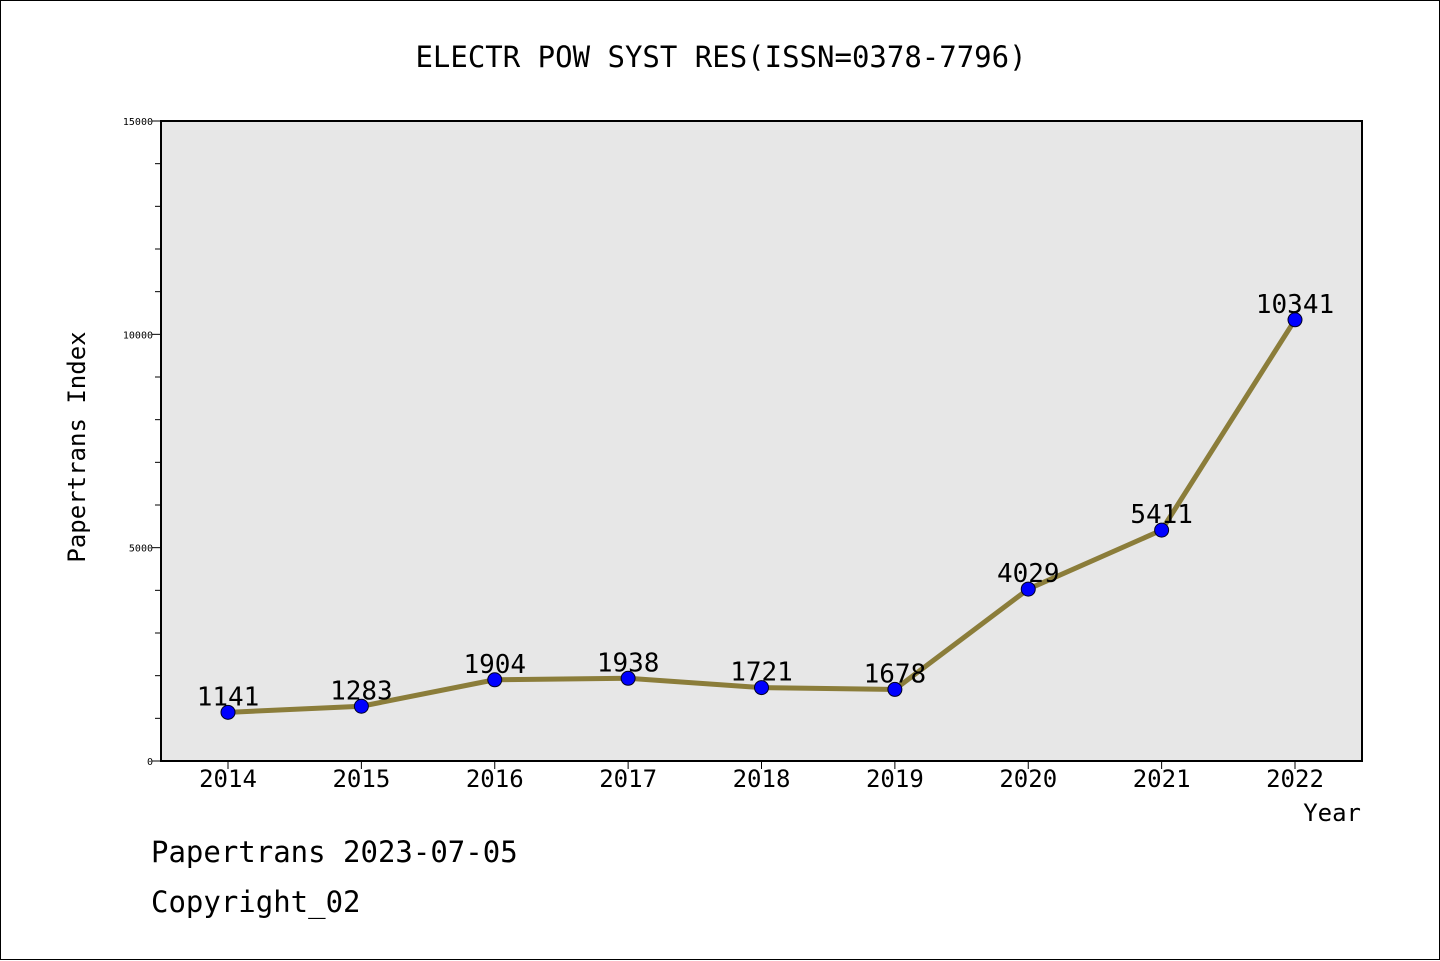  I want to click on x-tick-label: 2019, so click(895, 779).